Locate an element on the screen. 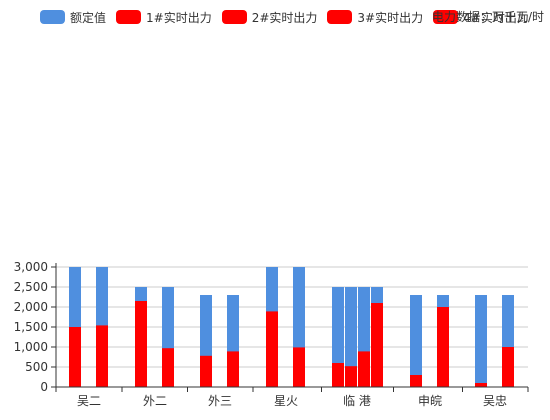 This screenshot has height=420, width=550. legend-swatch-unit2 is located at coordinates (234, 17).